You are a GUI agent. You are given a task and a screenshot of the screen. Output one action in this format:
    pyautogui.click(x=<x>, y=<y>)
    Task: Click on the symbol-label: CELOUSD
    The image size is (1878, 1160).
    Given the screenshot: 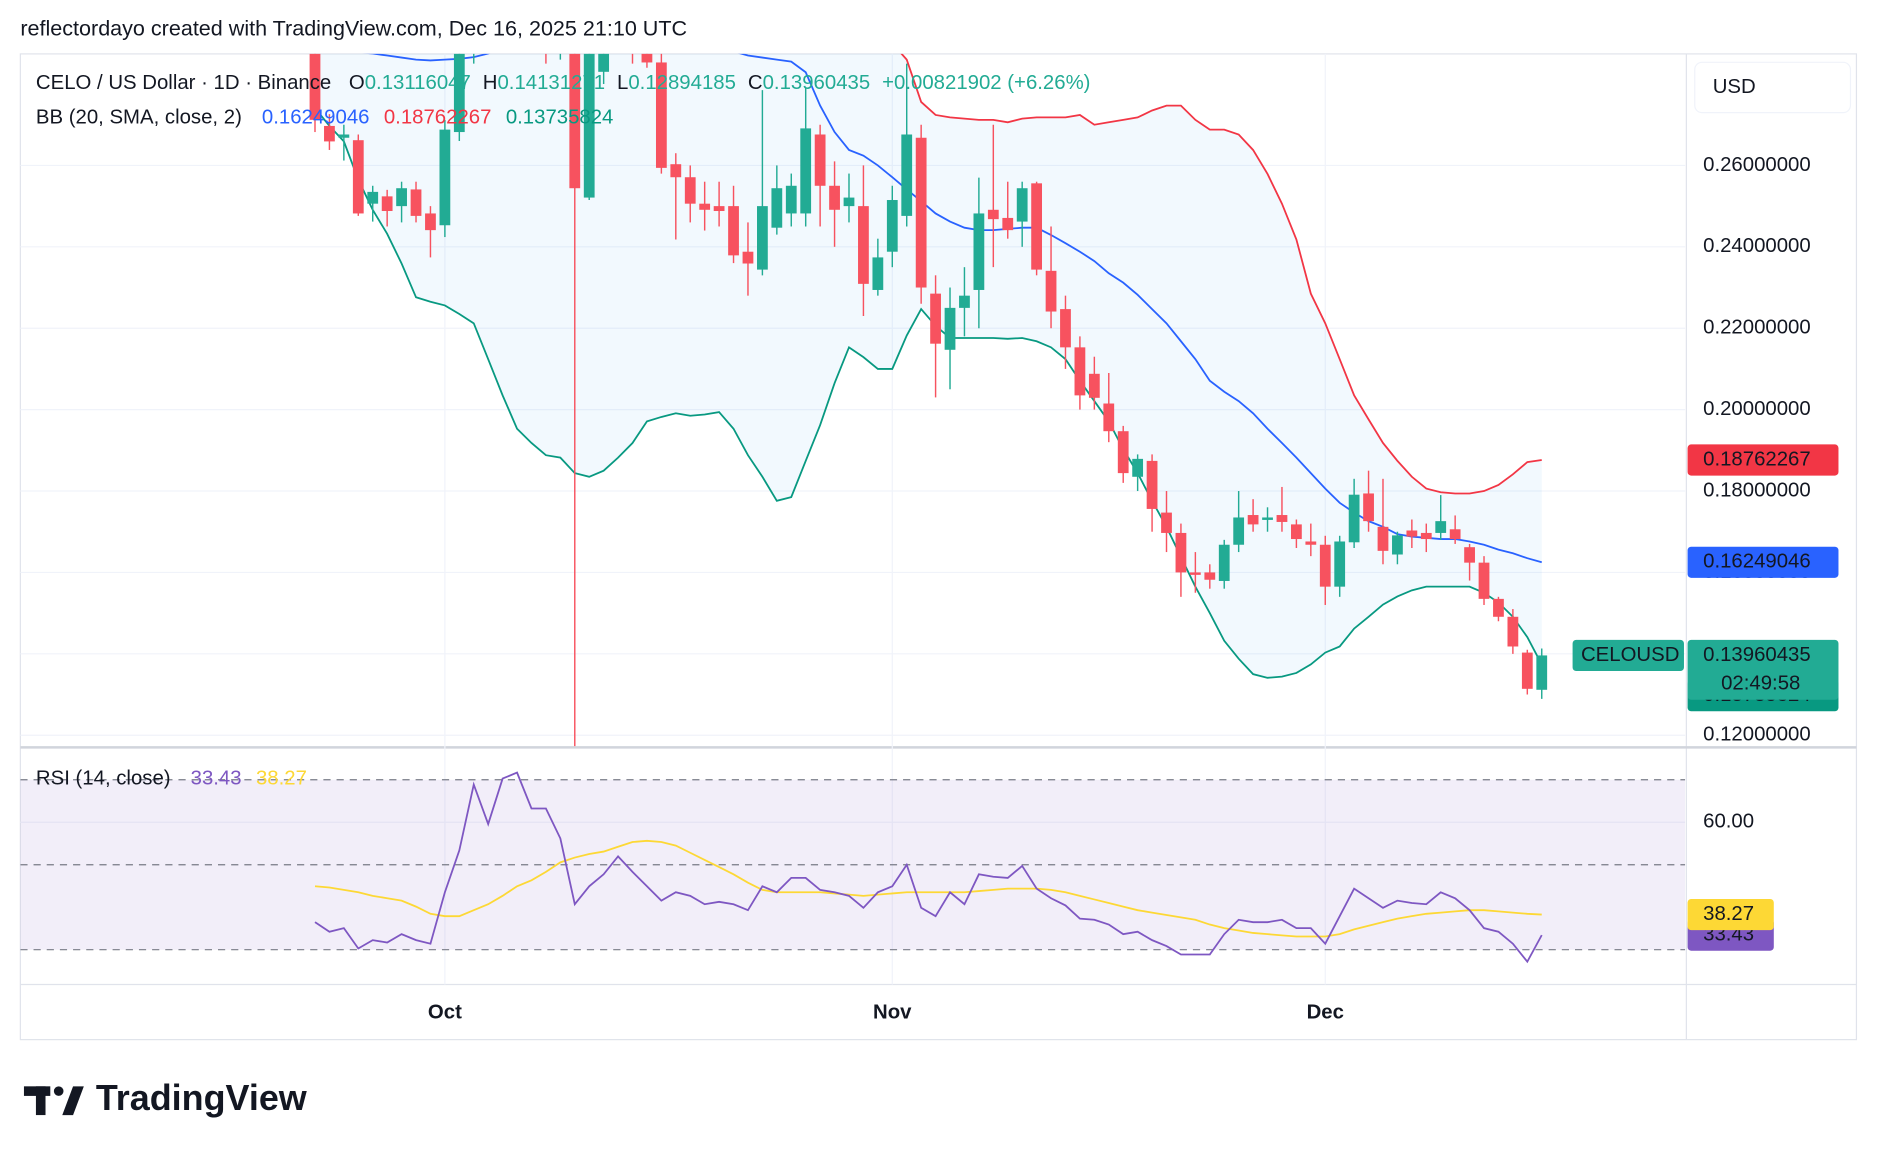 What is the action you would take?
    pyautogui.click(x=1630, y=655)
    